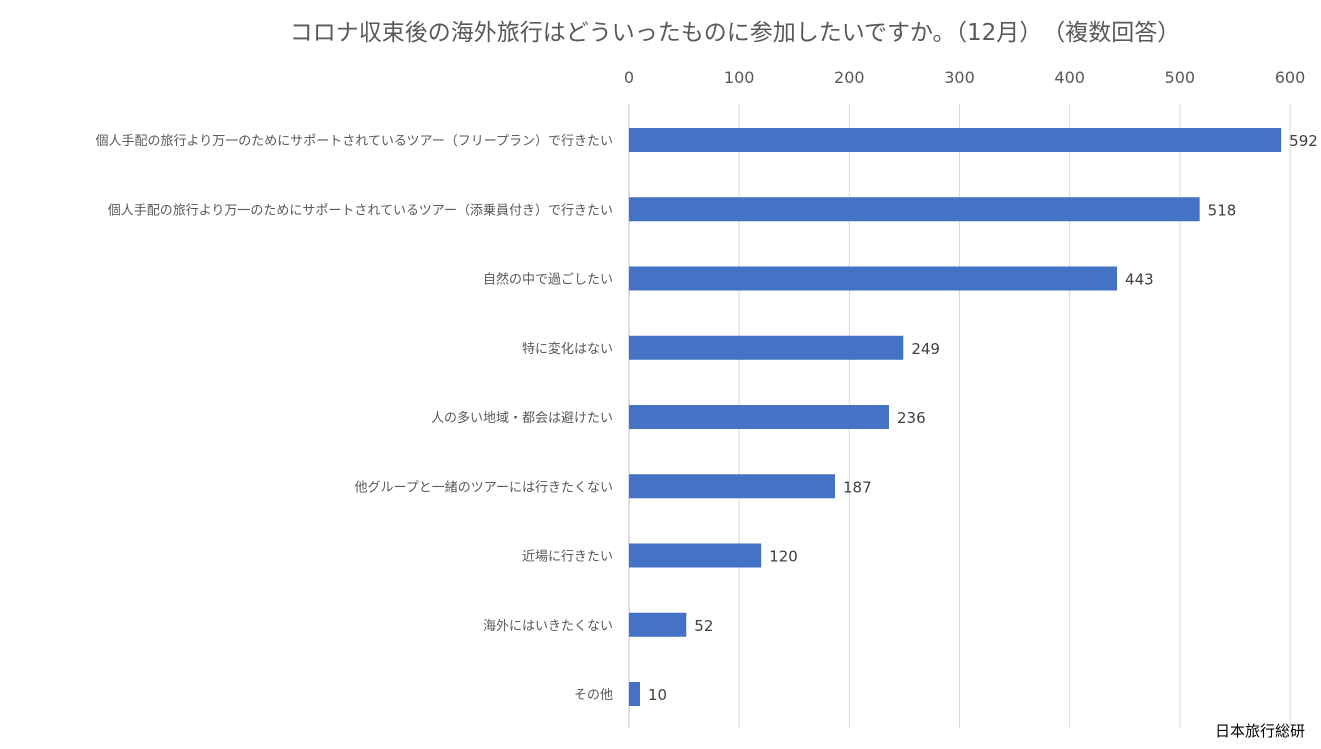 This screenshot has height=749, width=1321. What do you see at coordinates (548, 626) in the screenshot?
I see `category-label: 海外にはいきたくない` at bounding box center [548, 626].